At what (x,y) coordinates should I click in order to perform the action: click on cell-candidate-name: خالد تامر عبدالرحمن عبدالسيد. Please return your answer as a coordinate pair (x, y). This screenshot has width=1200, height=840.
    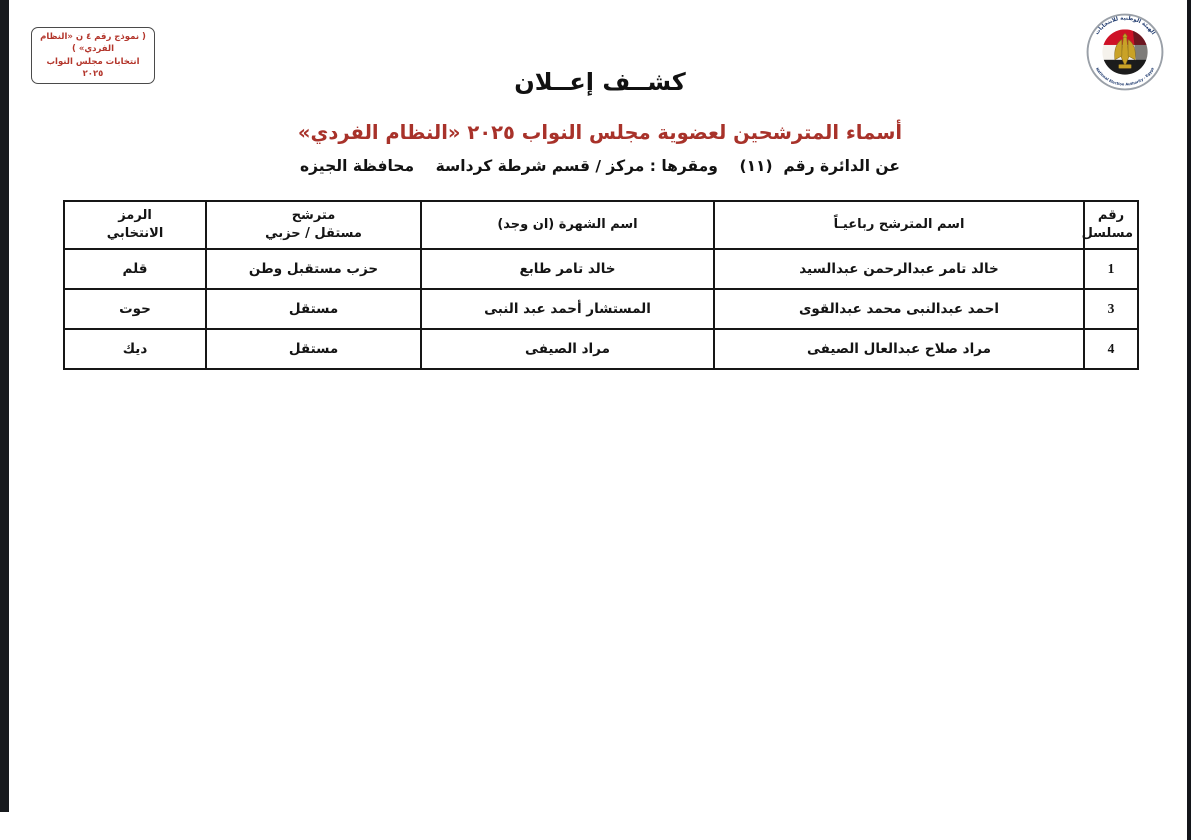
    Looking at the image, I should click on (899, 269).